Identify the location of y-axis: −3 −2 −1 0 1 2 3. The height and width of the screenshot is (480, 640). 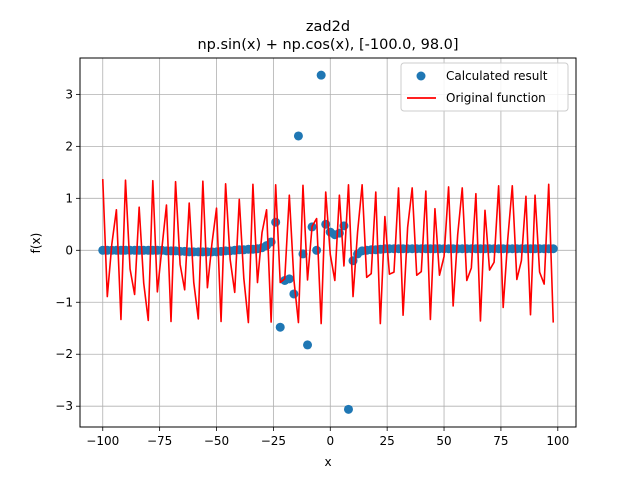
(67, 250).